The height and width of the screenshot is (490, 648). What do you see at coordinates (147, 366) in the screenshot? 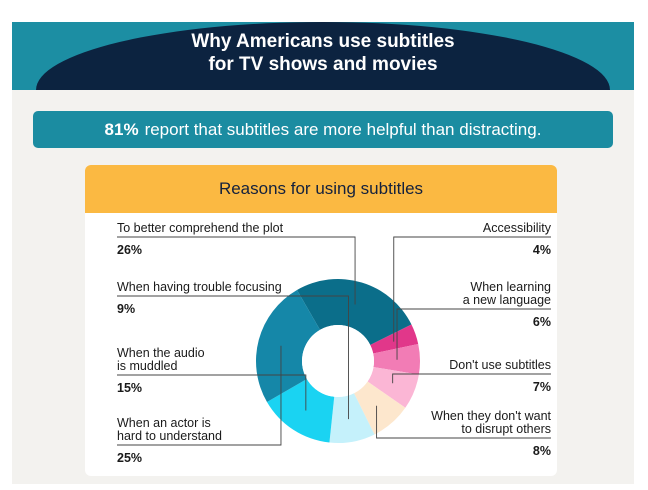
I see `slice-label-6-1: is muddled` at bounding box center [147, 366].